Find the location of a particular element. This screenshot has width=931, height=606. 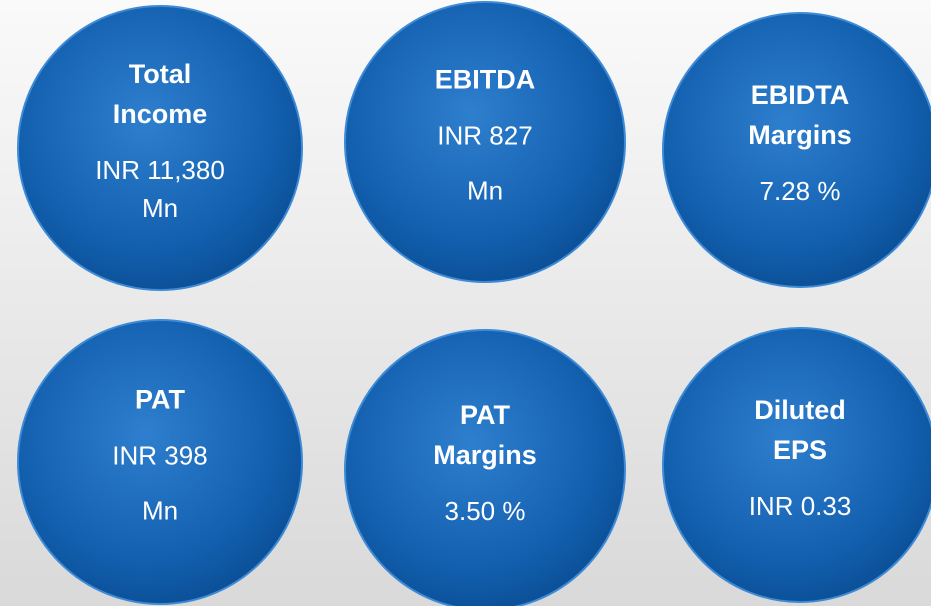

kpi-card: Diluted EPS INR 0.33 is located at coordinates (796, 465).